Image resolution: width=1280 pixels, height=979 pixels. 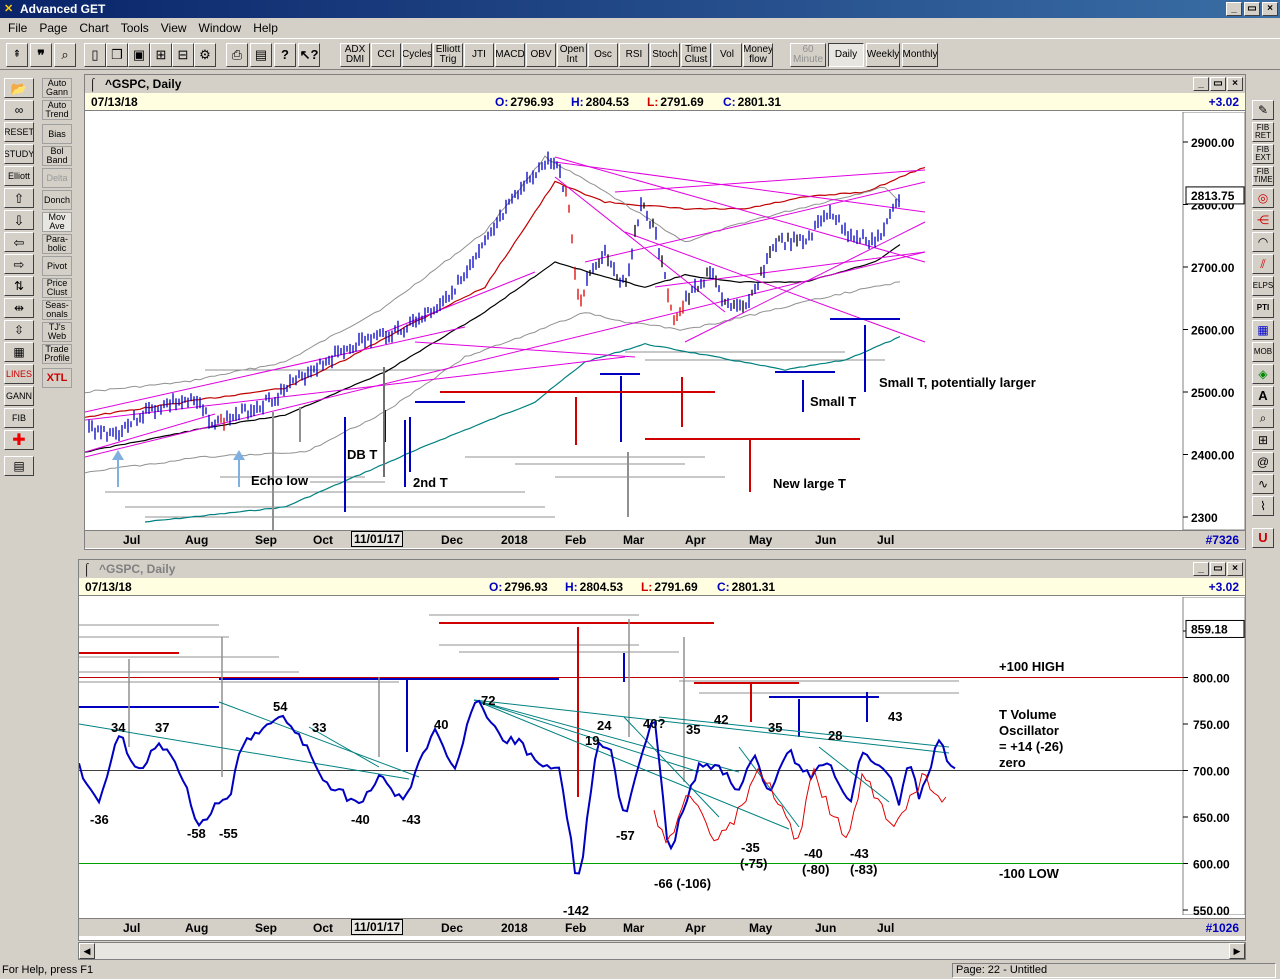 I want to click on osc-close-button: ×, so click(x=1235, y=569).